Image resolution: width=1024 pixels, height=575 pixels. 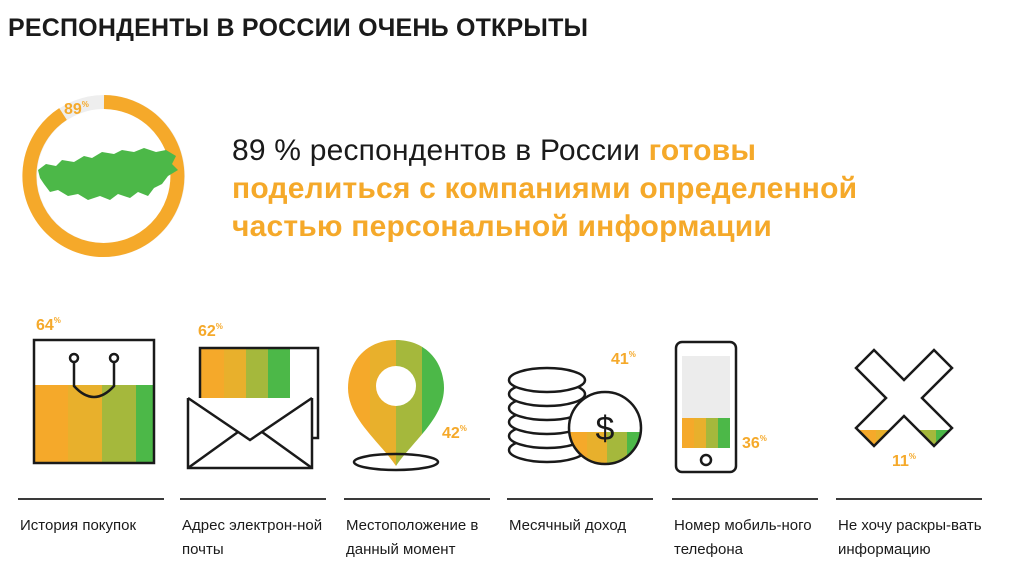 What do you see at coordinates (754, 443) in the screenshot?
I see `item-percent: 36%` at bounding box center [754, 443].